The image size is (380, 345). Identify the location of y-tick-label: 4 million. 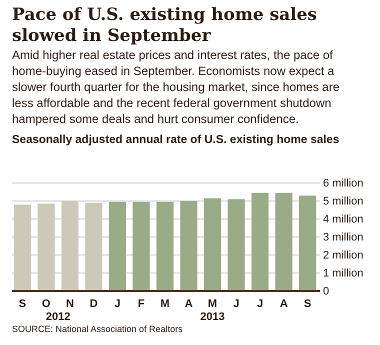
(343, 220).